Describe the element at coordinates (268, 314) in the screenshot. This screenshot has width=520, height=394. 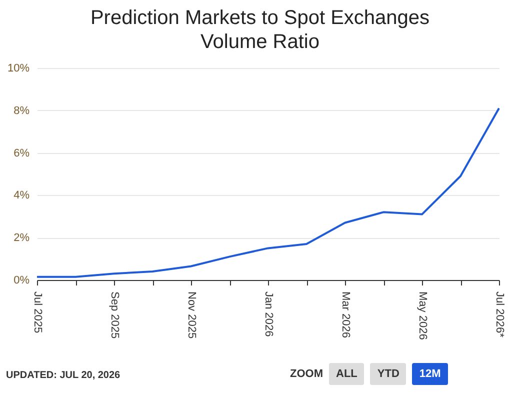
I see `x-tick-label: Jan 2026` at that location.